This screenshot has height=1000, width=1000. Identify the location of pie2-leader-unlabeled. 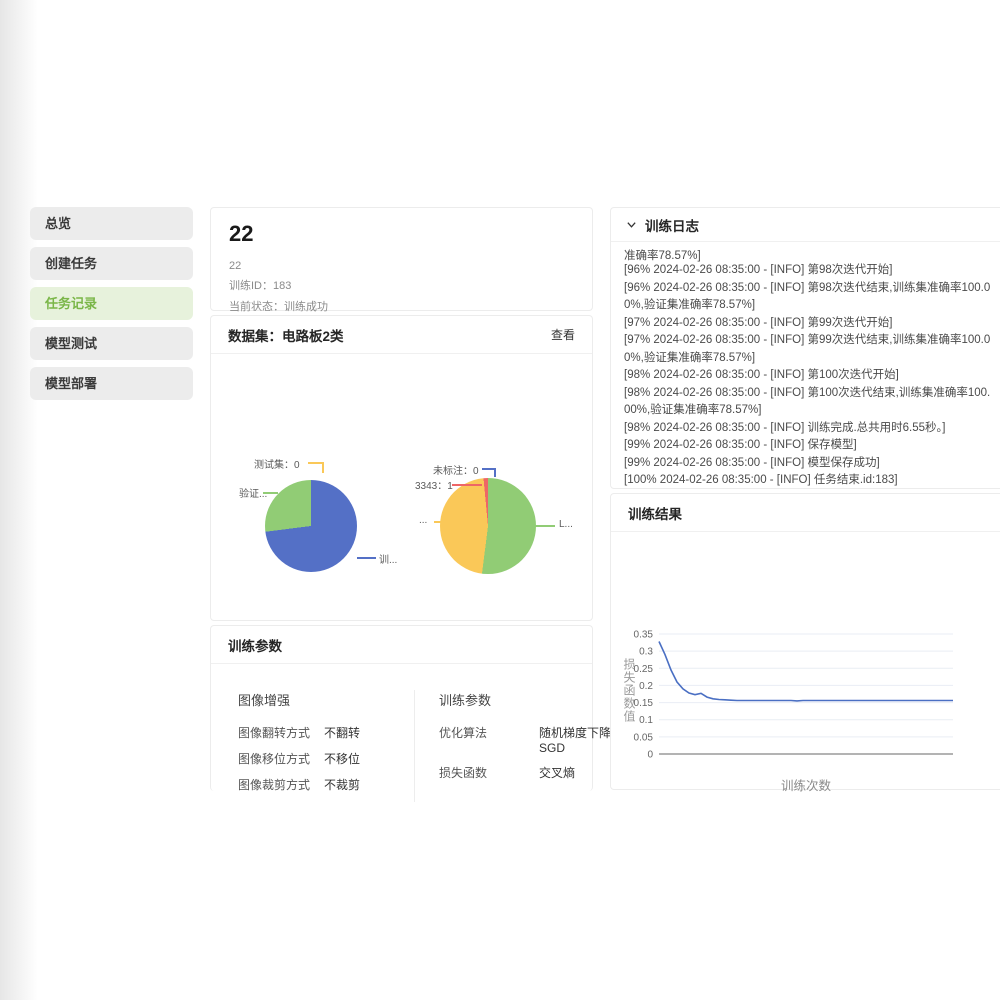
(489, 469).